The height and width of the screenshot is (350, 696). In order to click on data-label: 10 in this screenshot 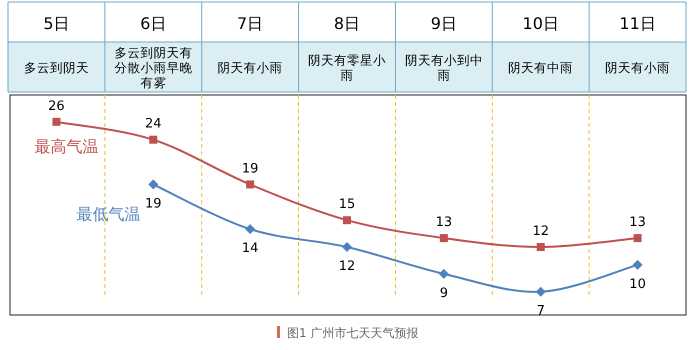, I will do `click(637, 284)`.